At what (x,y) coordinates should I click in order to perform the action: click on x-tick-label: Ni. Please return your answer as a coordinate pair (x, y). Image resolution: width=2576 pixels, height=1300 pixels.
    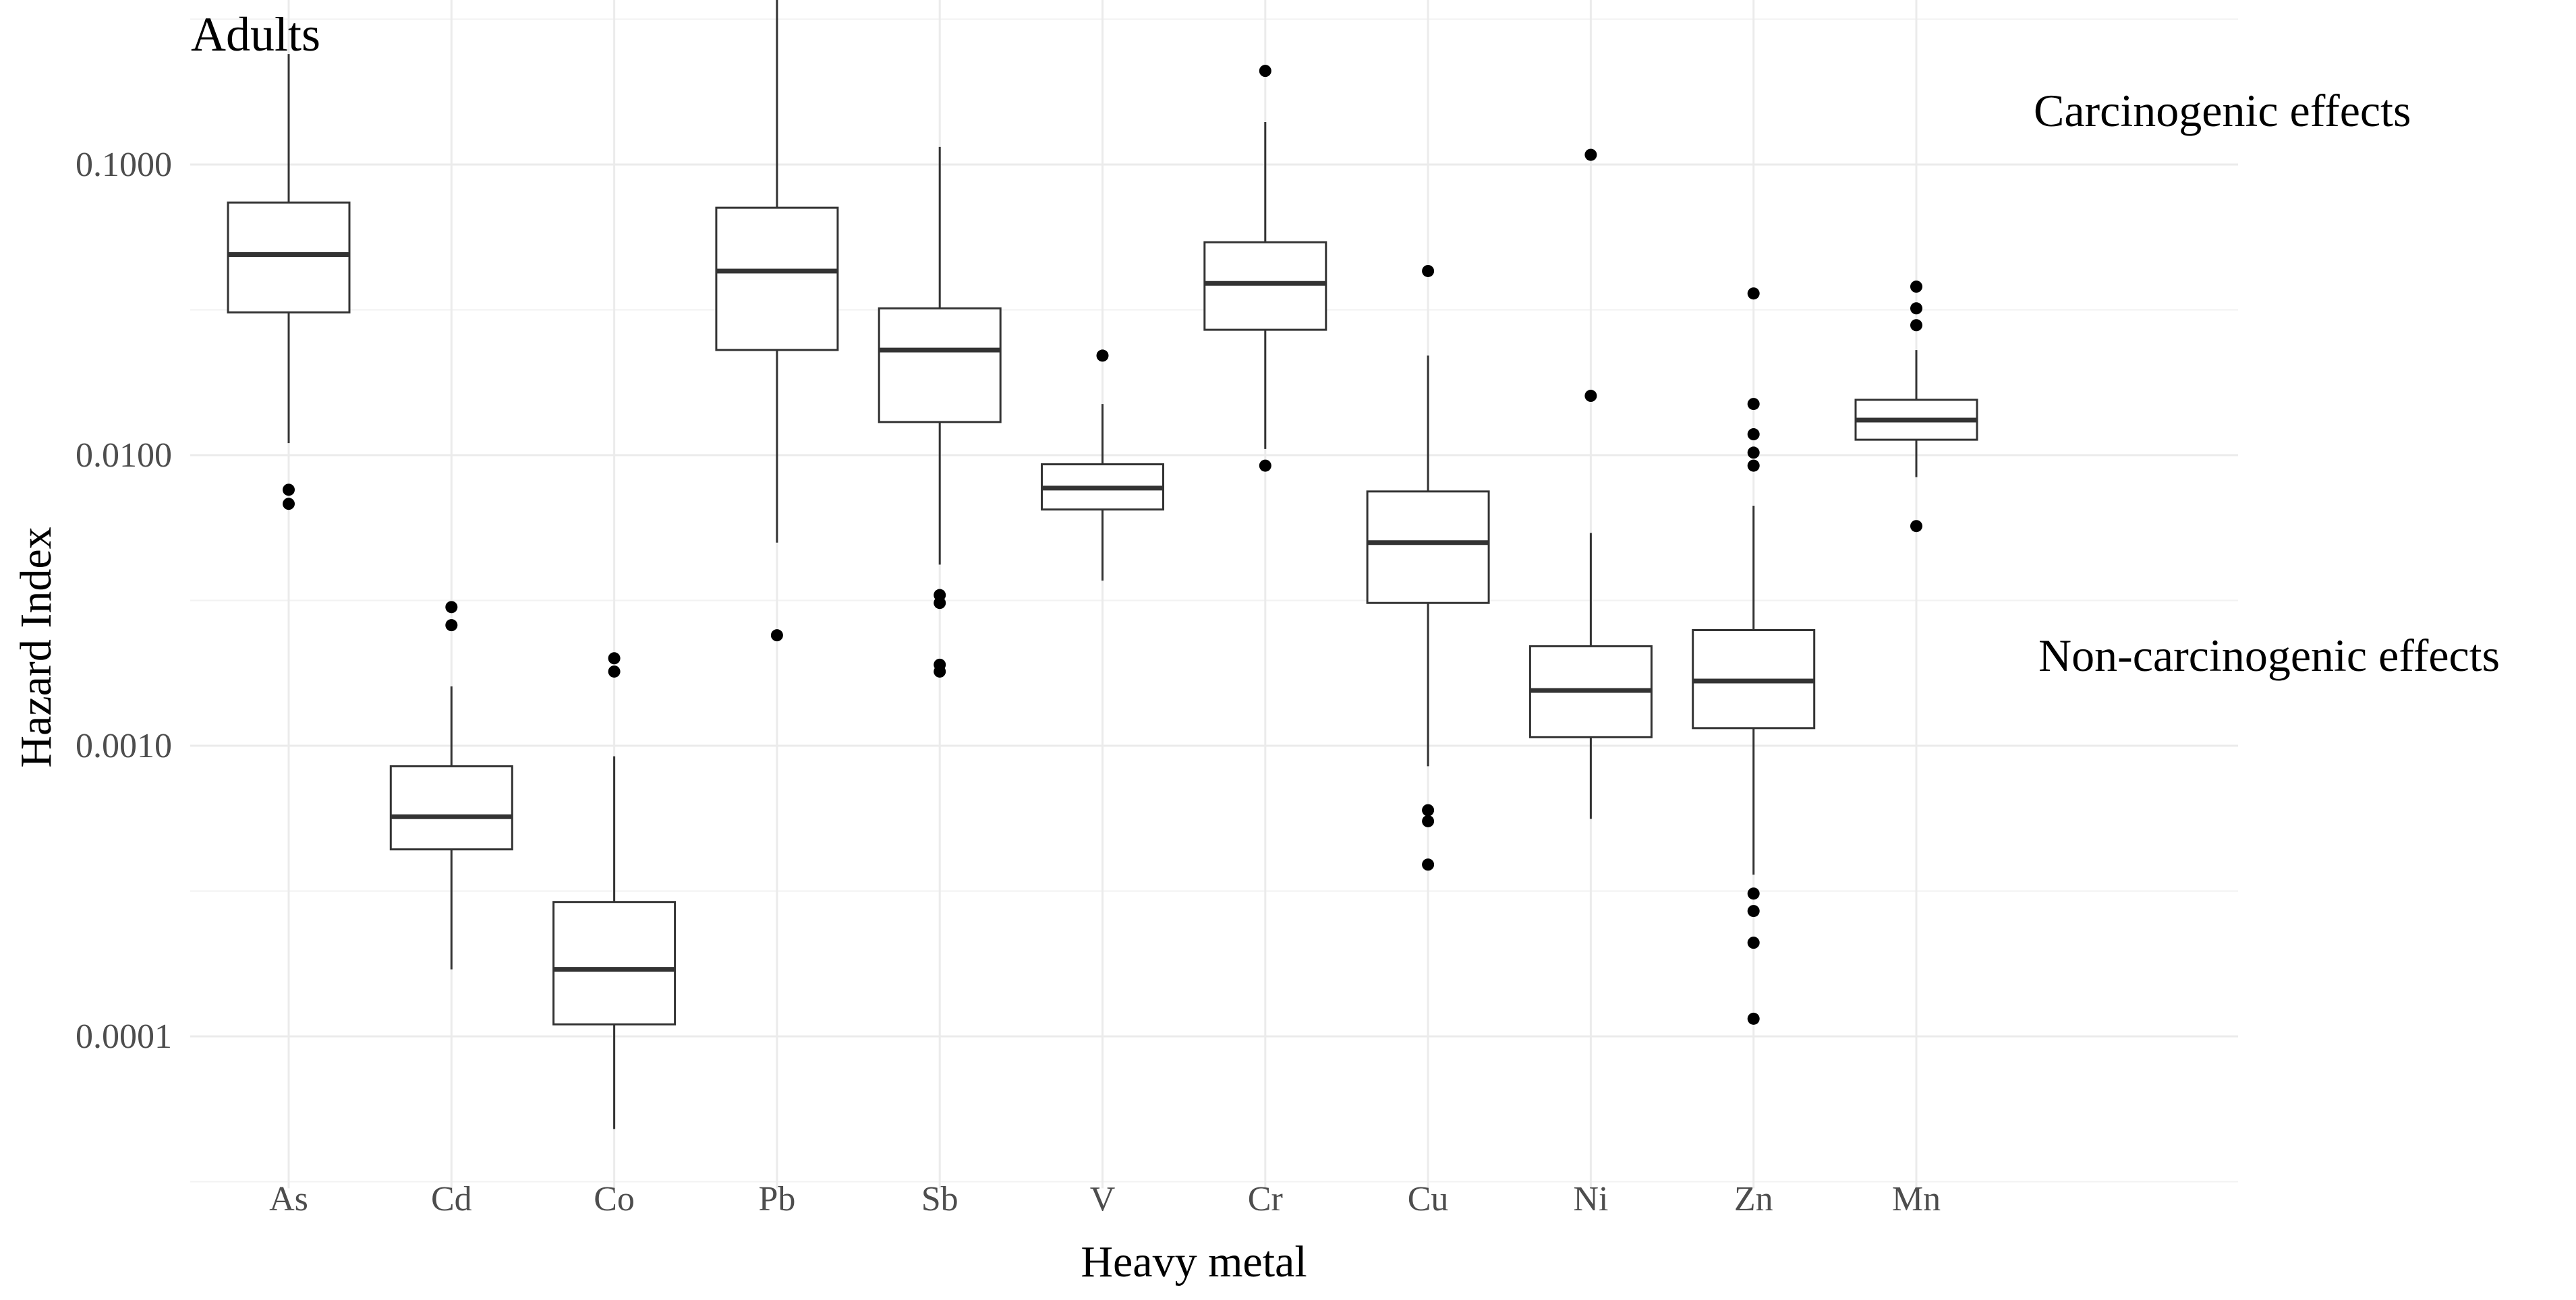
    Looking at the image, I should click on (1590, 1199).